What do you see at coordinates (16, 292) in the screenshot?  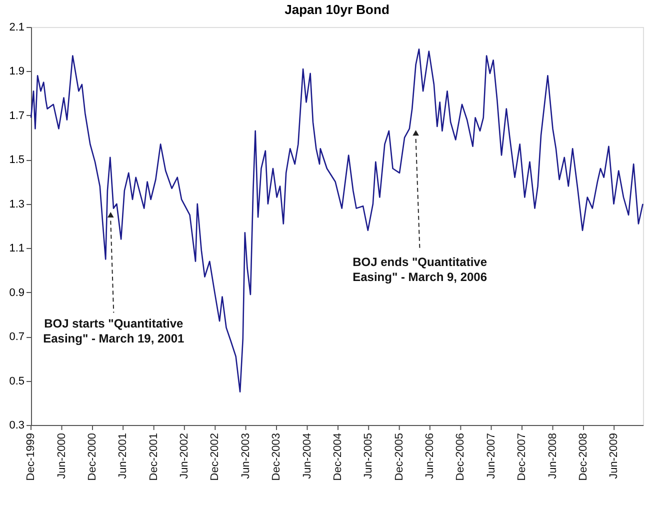 I see `y-tick-label: 0.9` at bounding box center [16, 292].